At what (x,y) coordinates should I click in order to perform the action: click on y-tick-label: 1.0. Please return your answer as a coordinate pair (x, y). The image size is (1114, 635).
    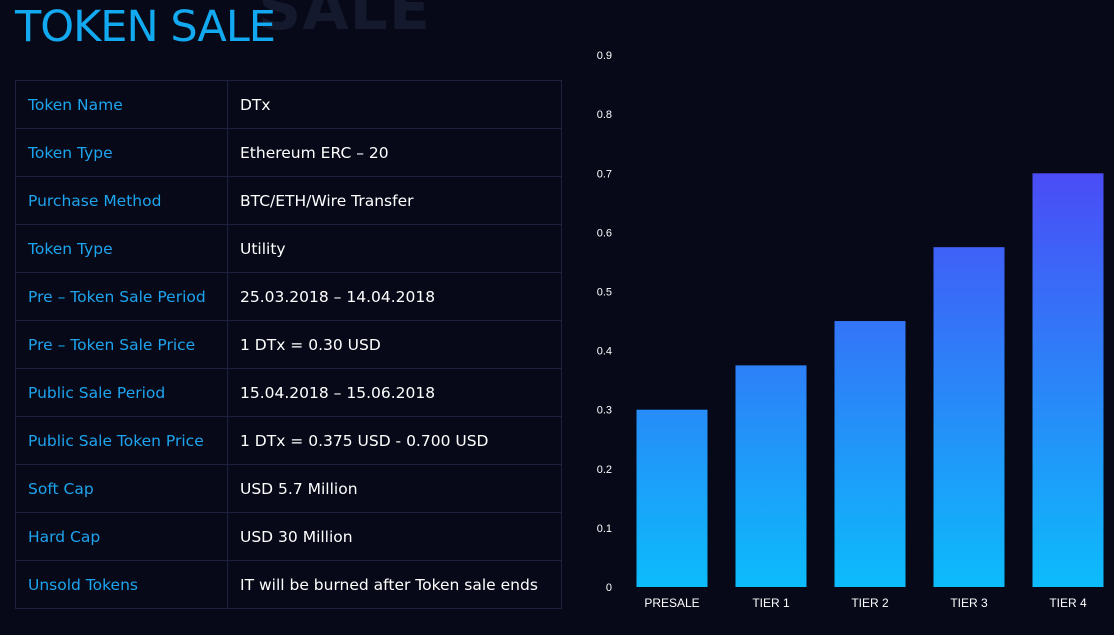
    Looking at the image, I should click on (604, 1).